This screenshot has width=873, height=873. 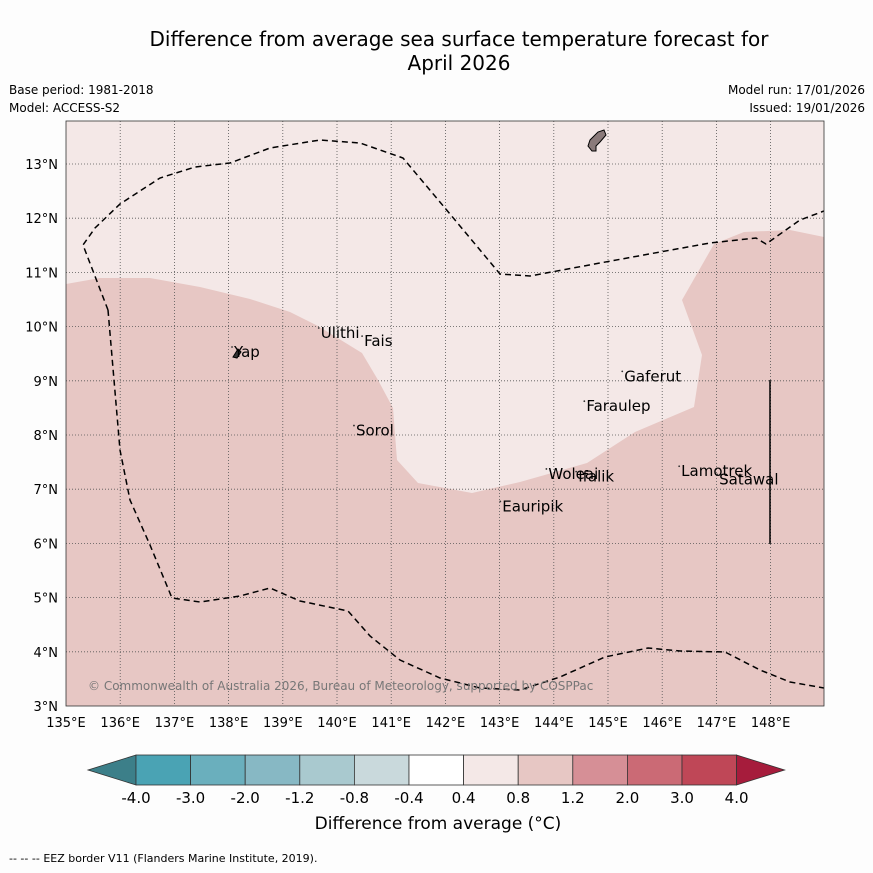 What do you see at coordinates (500, 723) in the screenshot?
I see `lon-tick-label: 143°E` at bounding box center [500, 723].